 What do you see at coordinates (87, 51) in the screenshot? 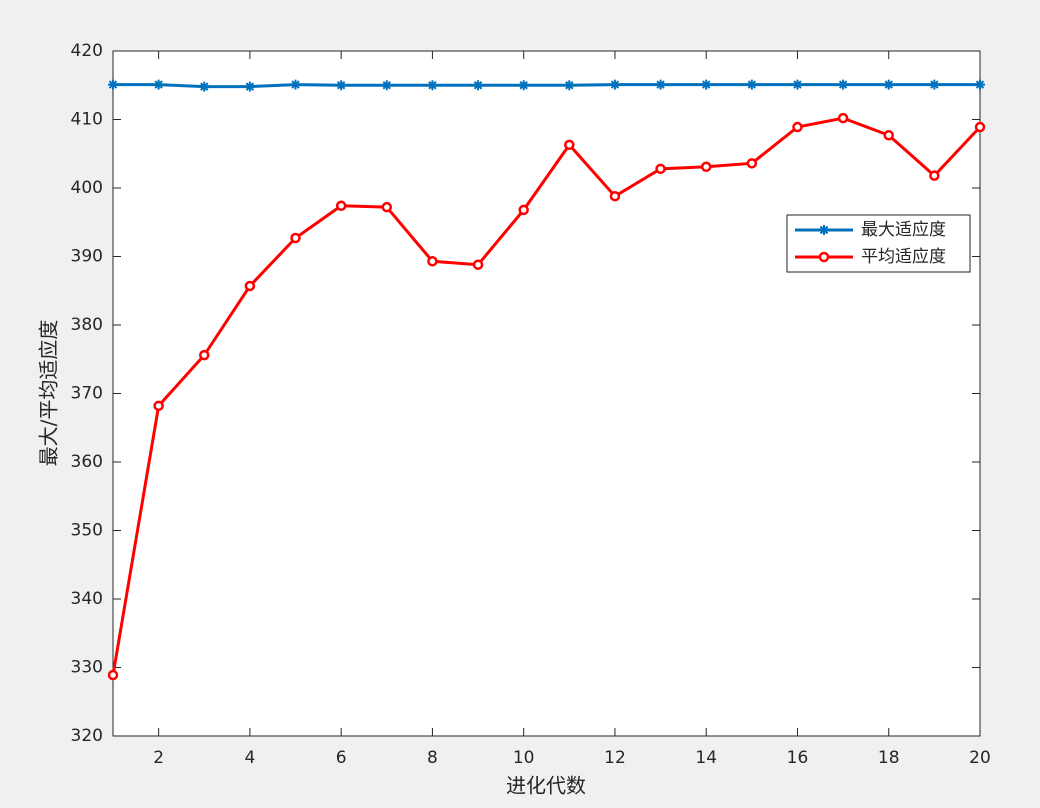
I see `y-tick-label: 420` at bounding box center [87, 51].